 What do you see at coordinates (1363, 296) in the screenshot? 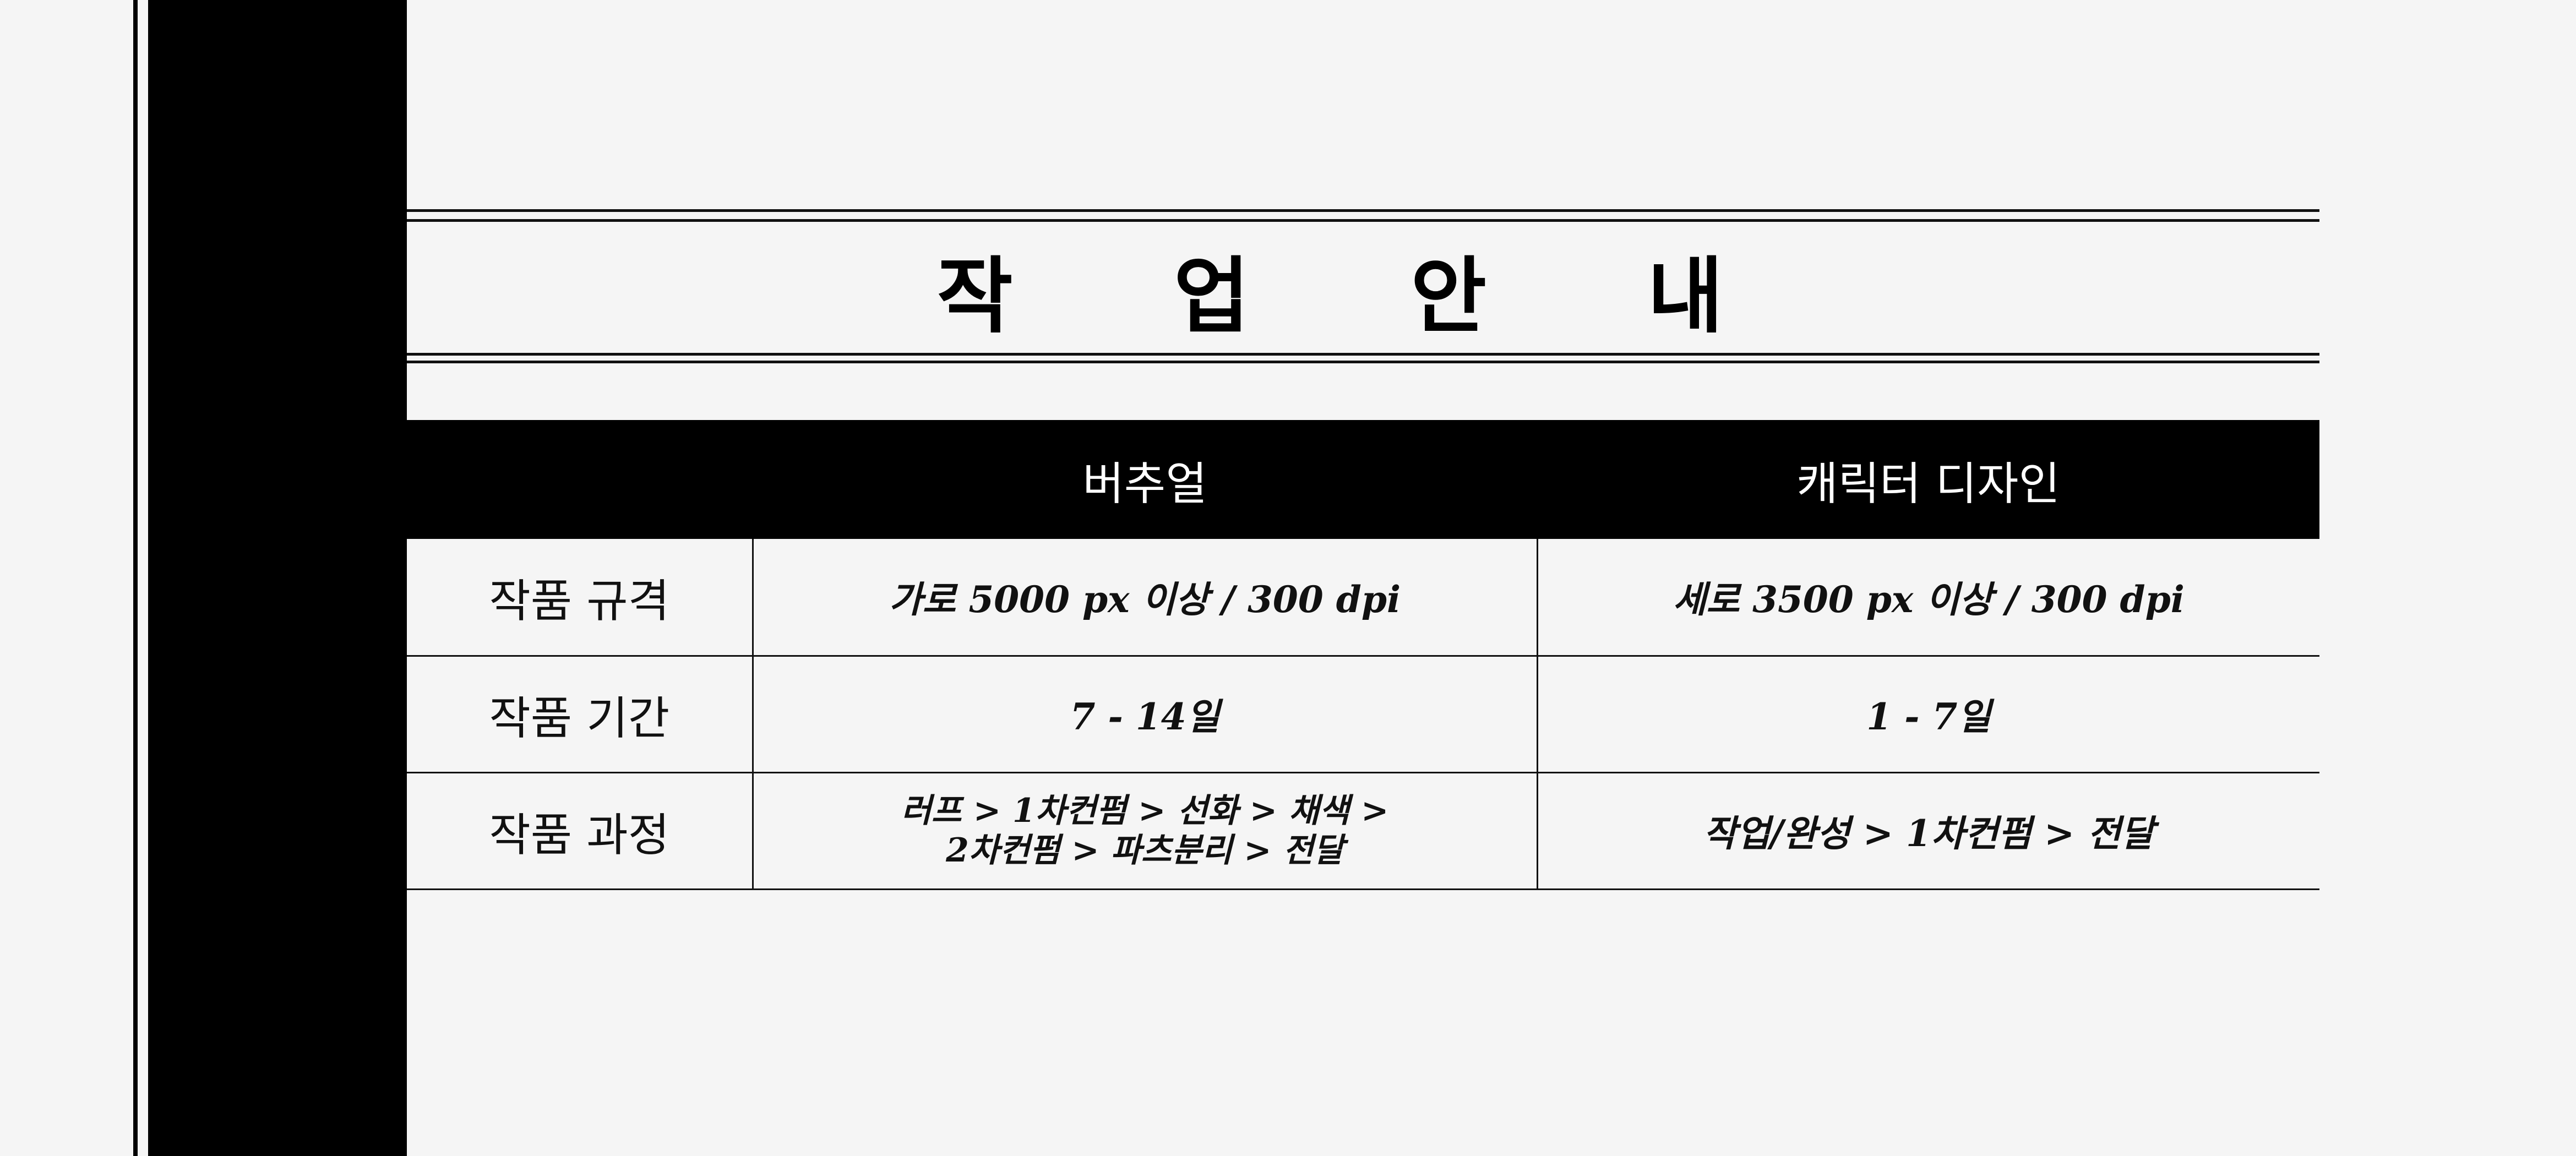
I see `page-title: 작 업 안 내` at bounding box center [1363, 296].